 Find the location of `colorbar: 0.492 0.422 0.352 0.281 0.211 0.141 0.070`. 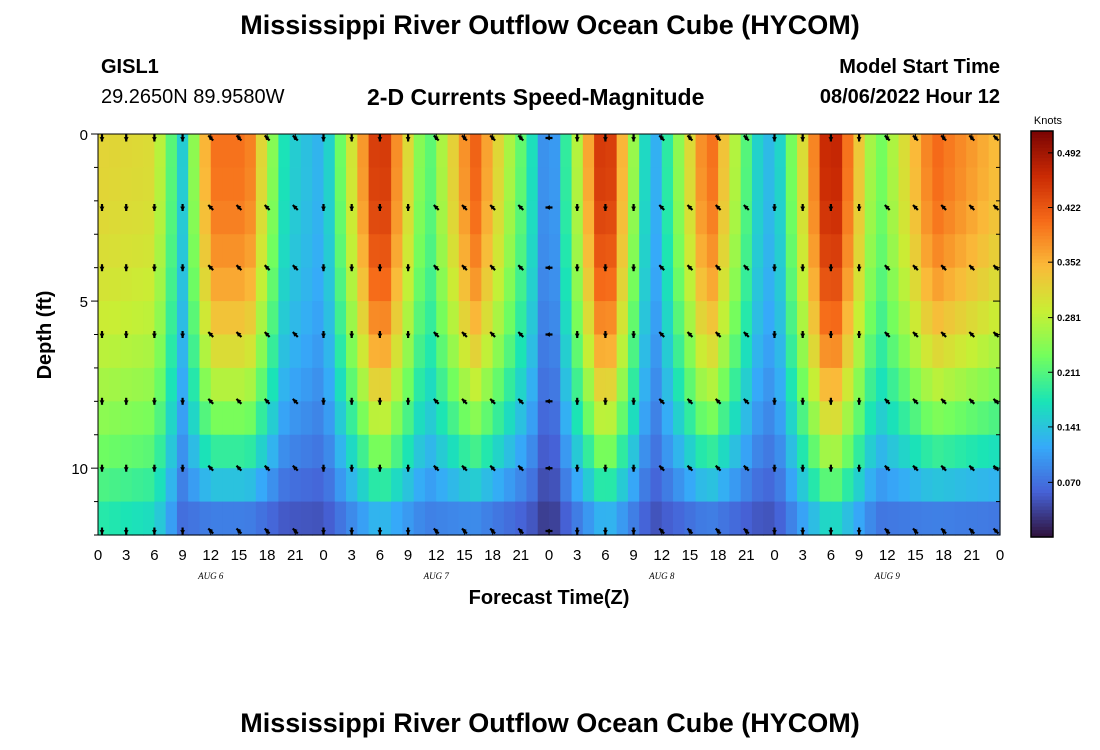

colorbar: 0.492 0.422 0.352 0.281 0.211 0.141 0.070 is located at coordinates (1055, 334).